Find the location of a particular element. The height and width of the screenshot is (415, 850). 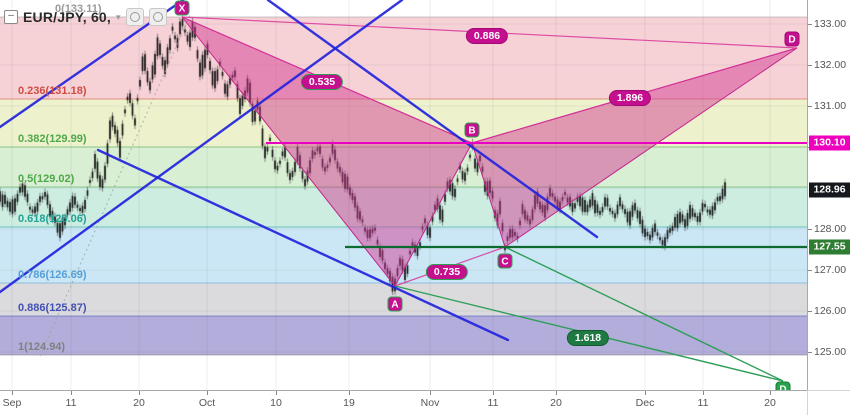

fib-label-0.5: 0.5(129.02) is located at coordinates (46, 179).